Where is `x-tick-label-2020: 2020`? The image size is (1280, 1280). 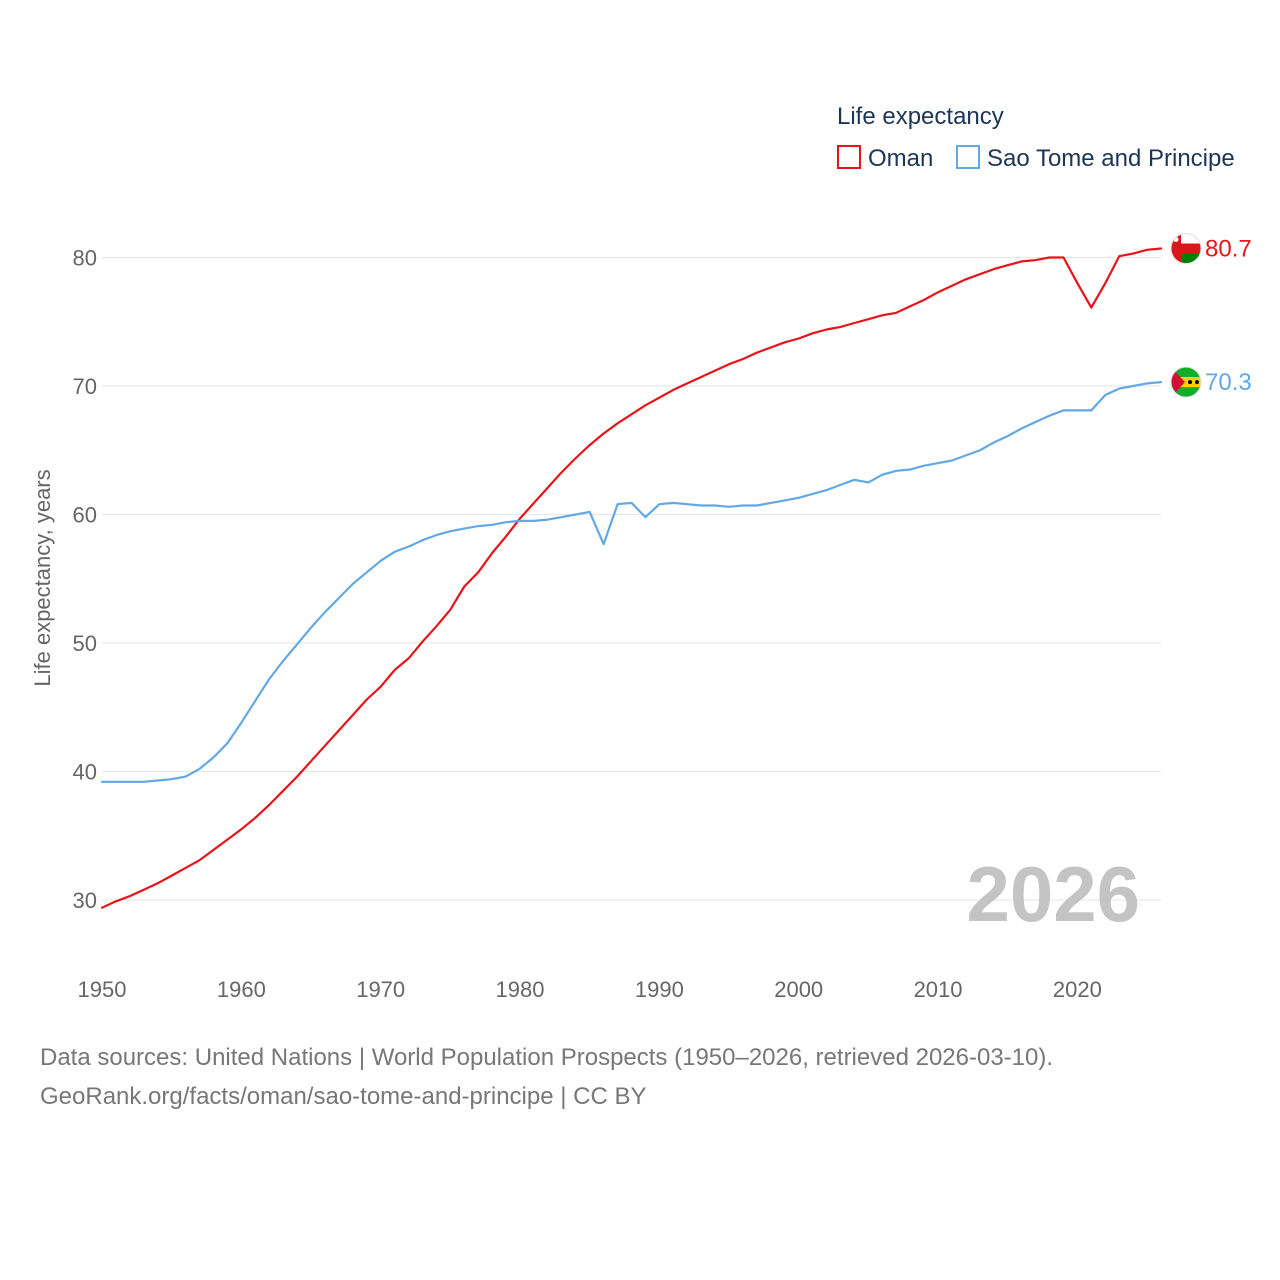
x-tick-label-2020: 2020 is located at coordinates (1077, 989).